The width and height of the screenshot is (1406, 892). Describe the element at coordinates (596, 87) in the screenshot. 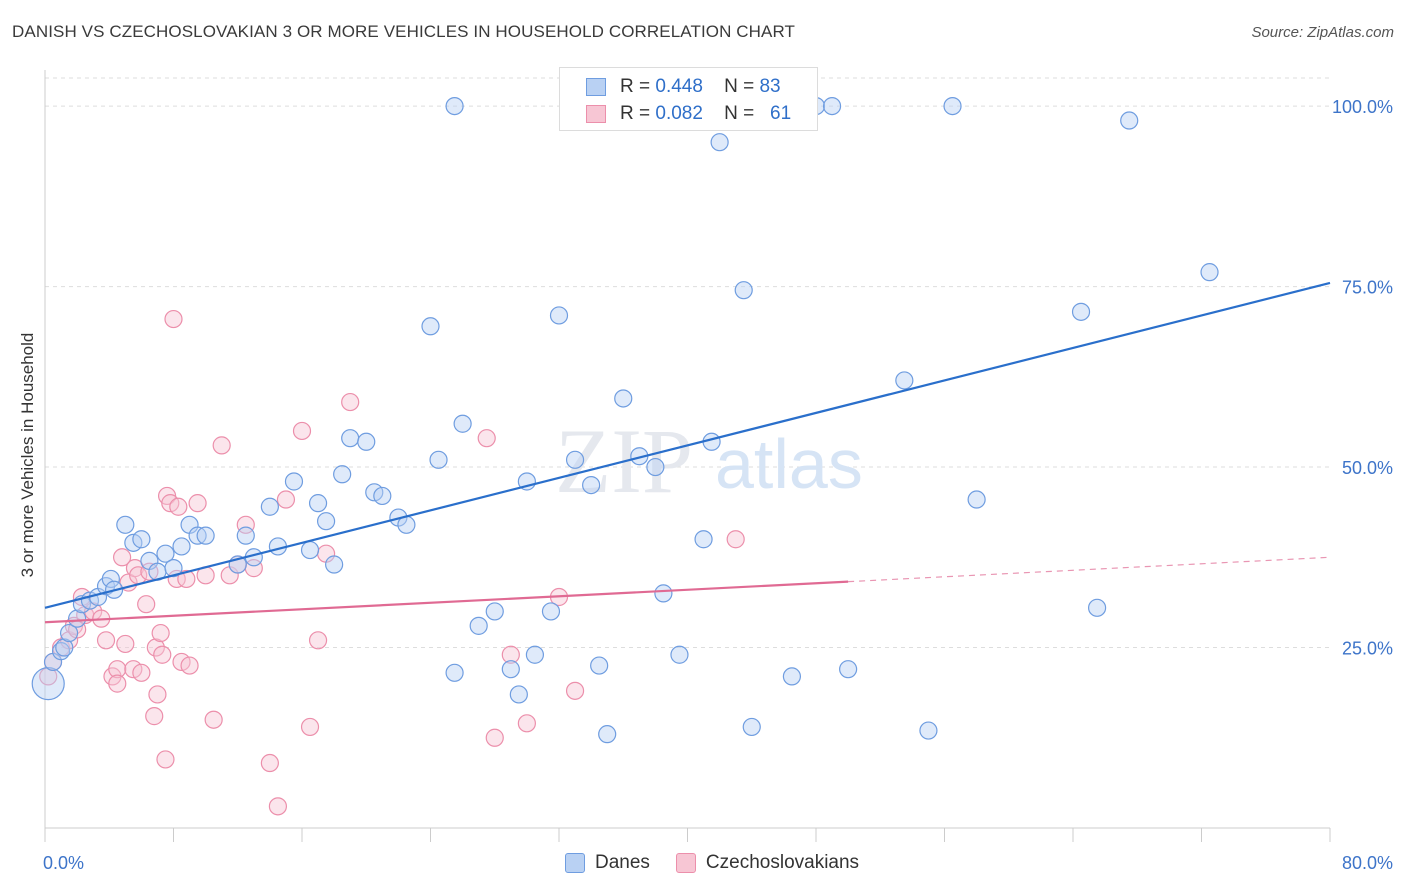

I see `legend-swatch-danes` at that location.